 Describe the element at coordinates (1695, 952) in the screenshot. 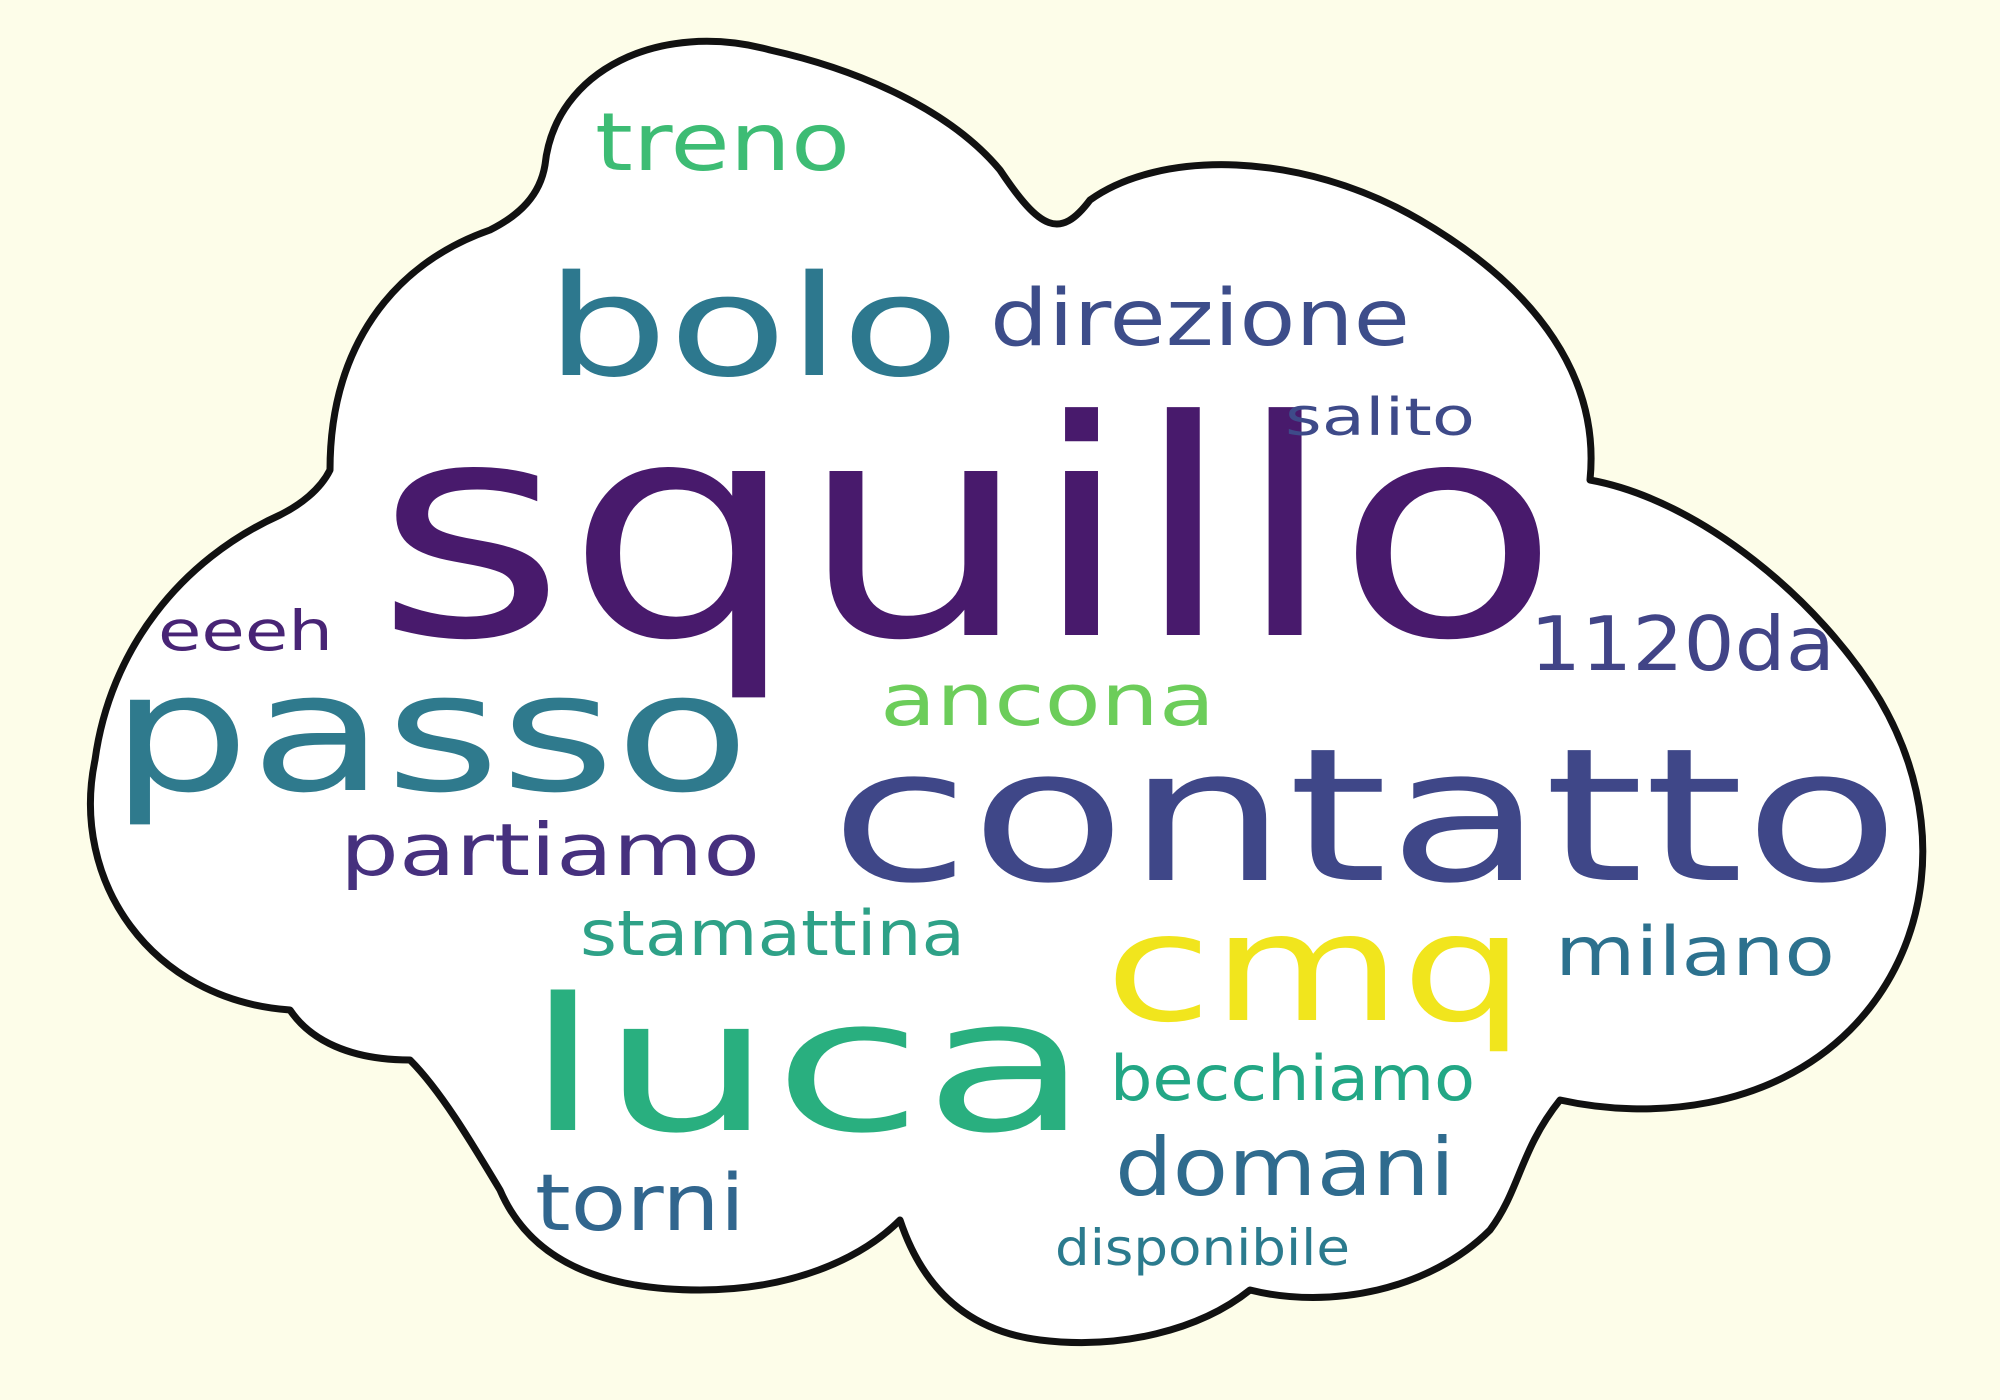

I see `word-milano: milano` at that location.